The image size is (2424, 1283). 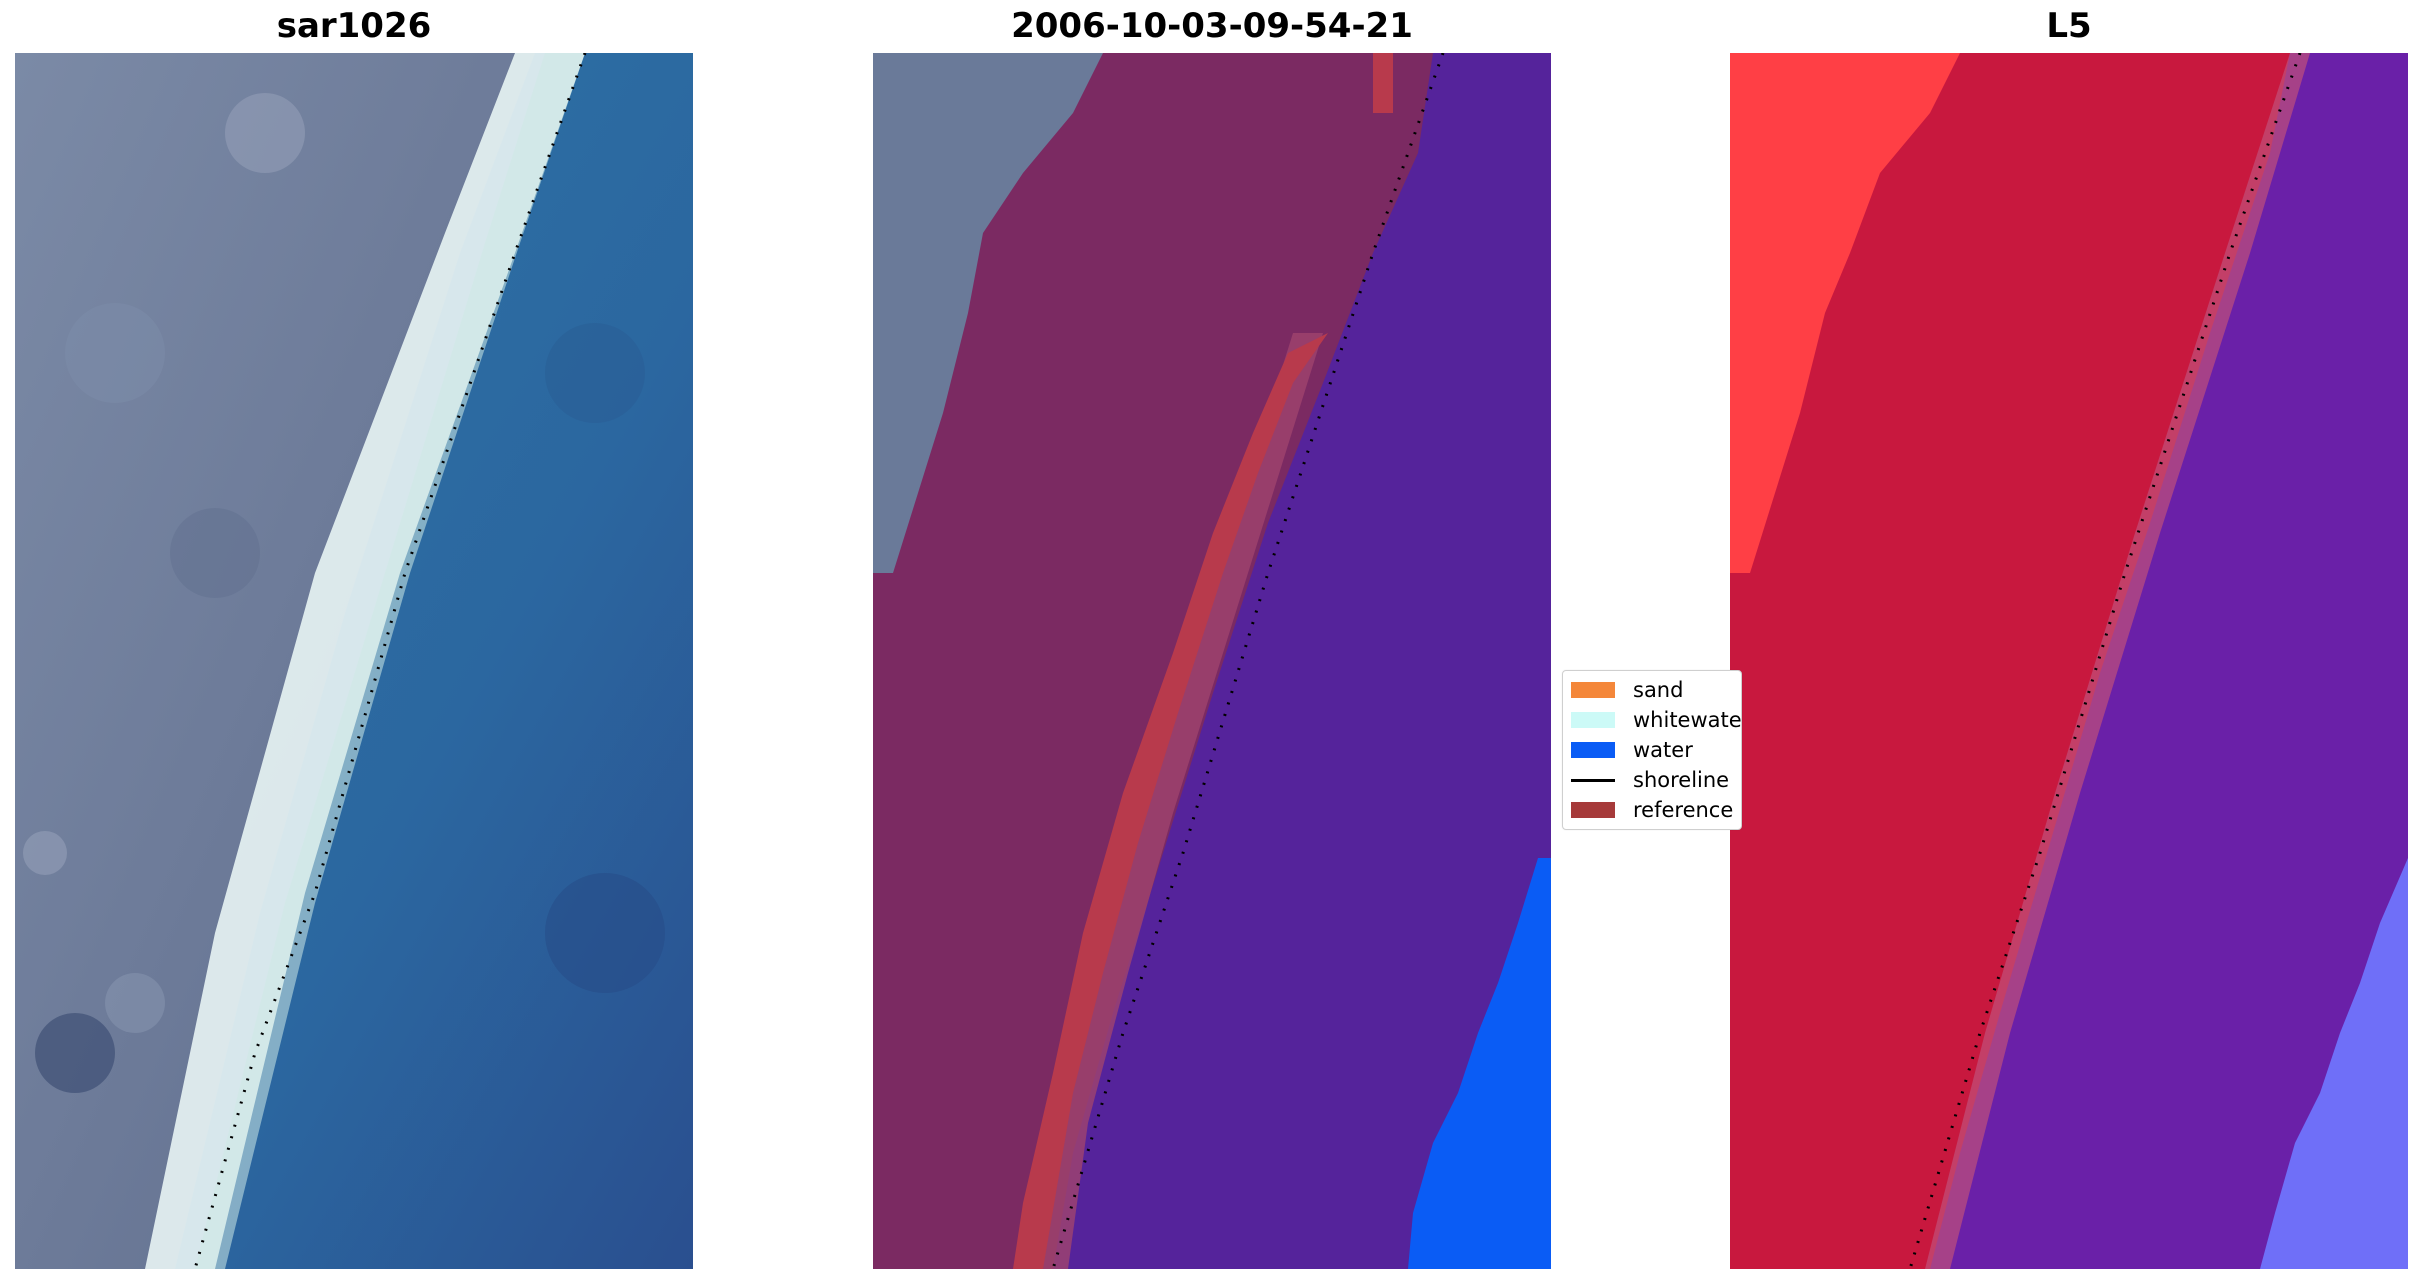 What do you see at coordinates (1845, 313) in the screenshot?
I see `l5-red-area` at bounding box center [1845, 313].